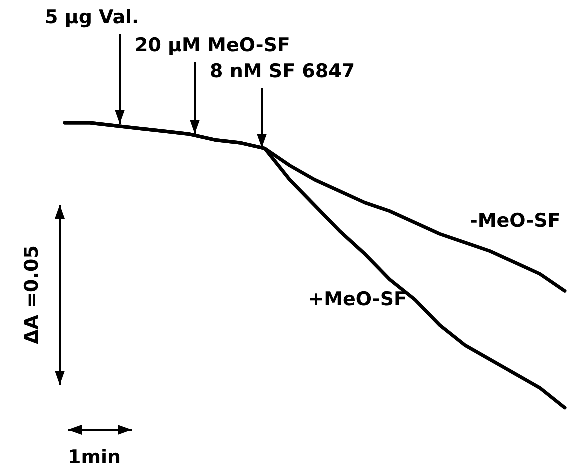 The height and width of the screenshot is (476, 586). What do you see at coordinates (32, 295) in the screenshot?
I see `text: ΔA =0.05` at bounding box center [32, 295].